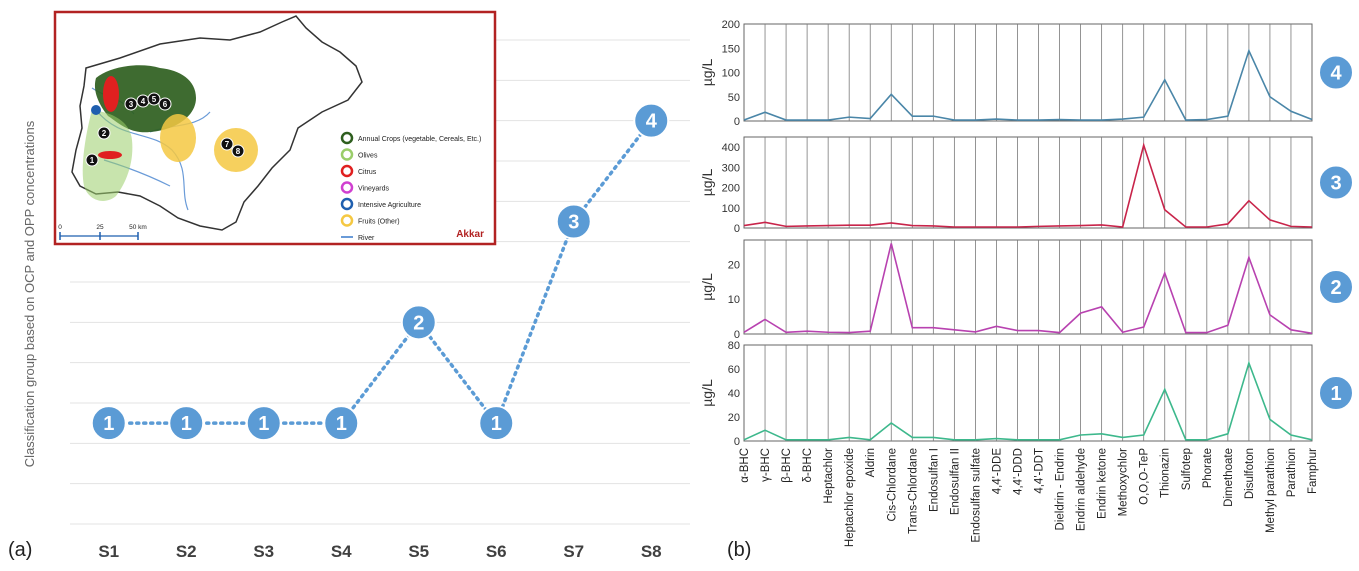 The image size is (1359, 571). Describe the element at coordinates (374, 189) in the screenshot. I see `legend-entry-label: Vineyards` at that location.